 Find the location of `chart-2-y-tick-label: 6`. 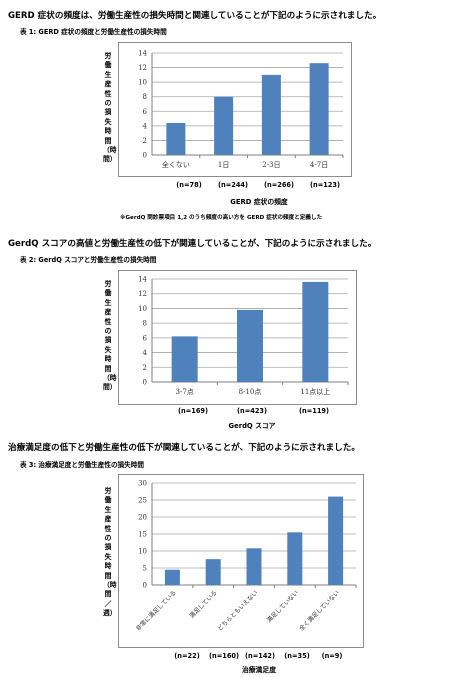

chart-2-y-tick-label: 6 is located at coordinates (145, 338).